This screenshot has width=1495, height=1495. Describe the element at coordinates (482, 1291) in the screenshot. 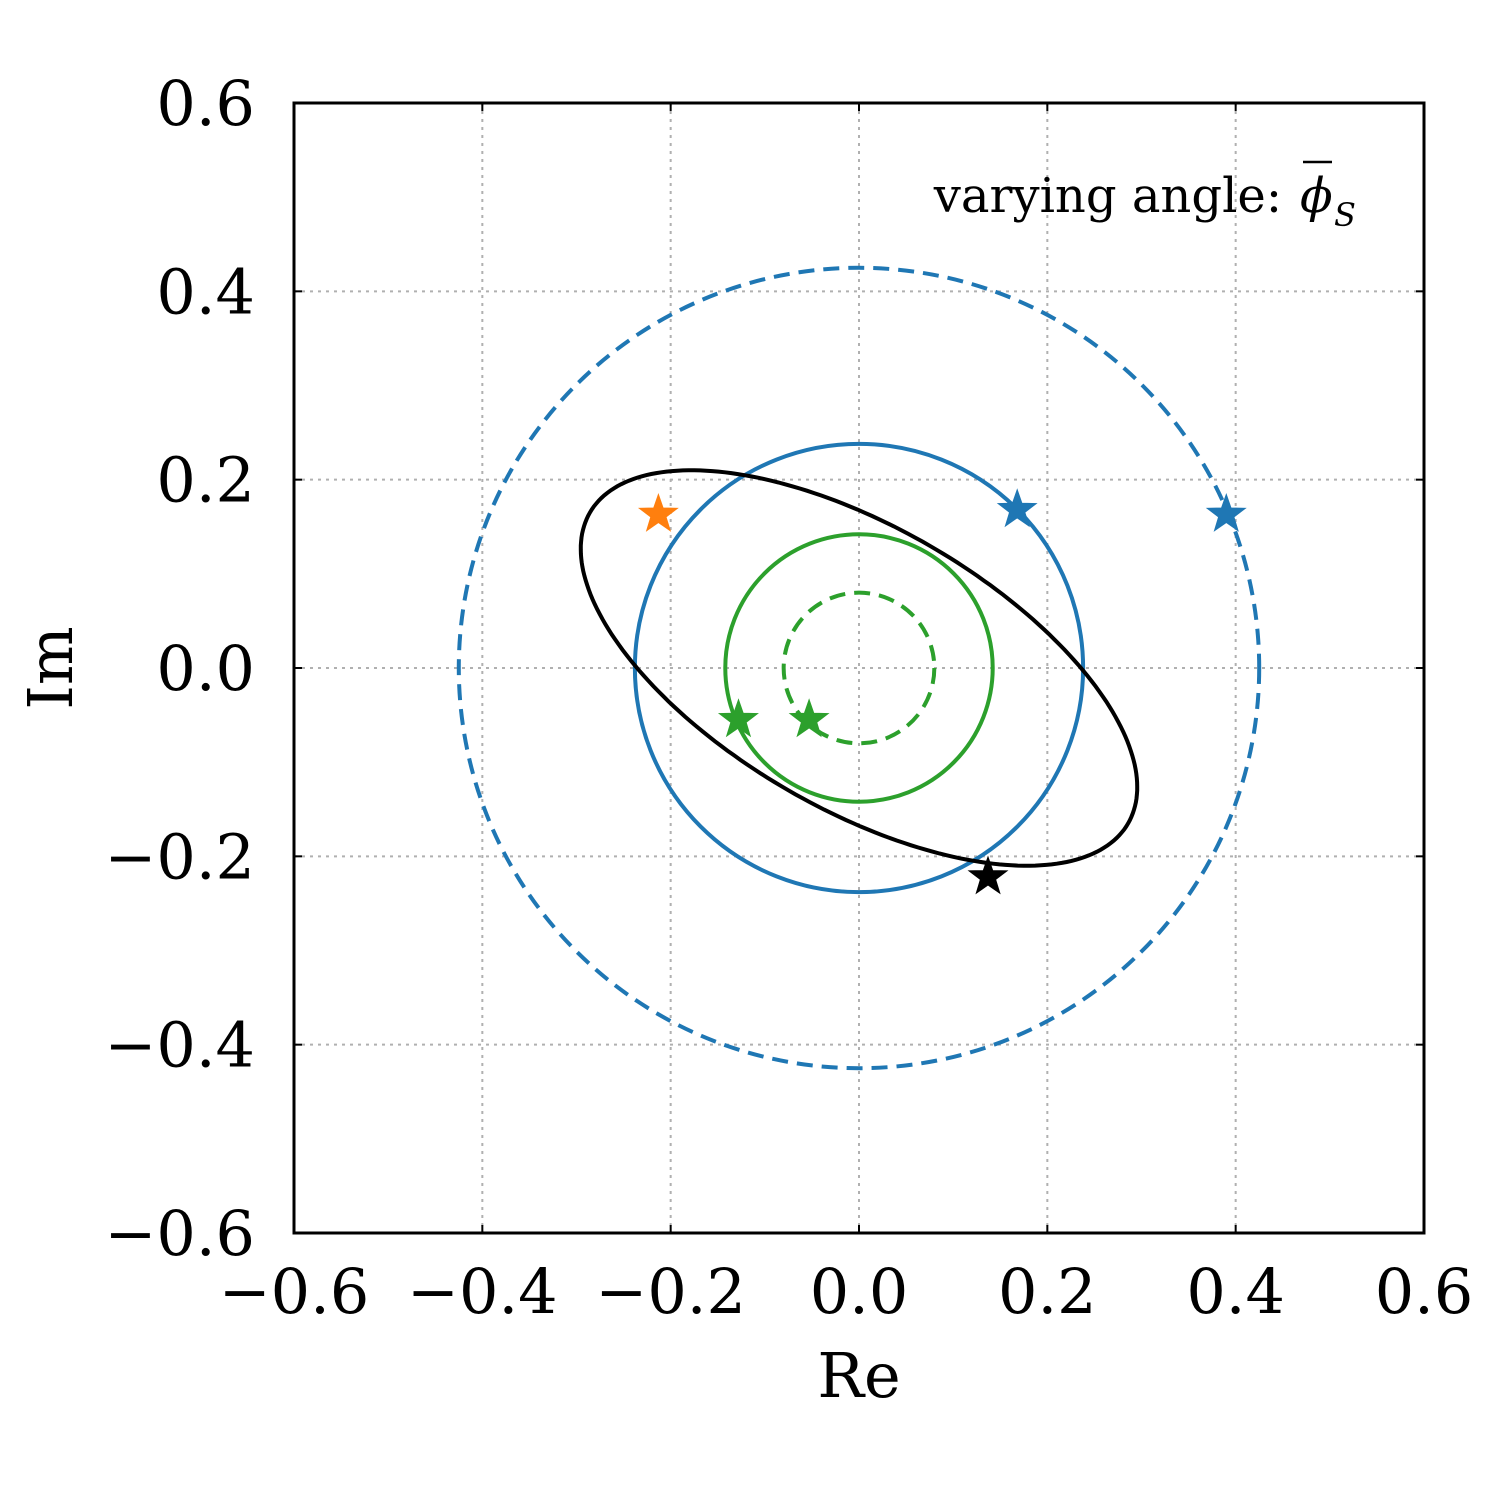

I see `x-tick-label: −0.4` at that location.